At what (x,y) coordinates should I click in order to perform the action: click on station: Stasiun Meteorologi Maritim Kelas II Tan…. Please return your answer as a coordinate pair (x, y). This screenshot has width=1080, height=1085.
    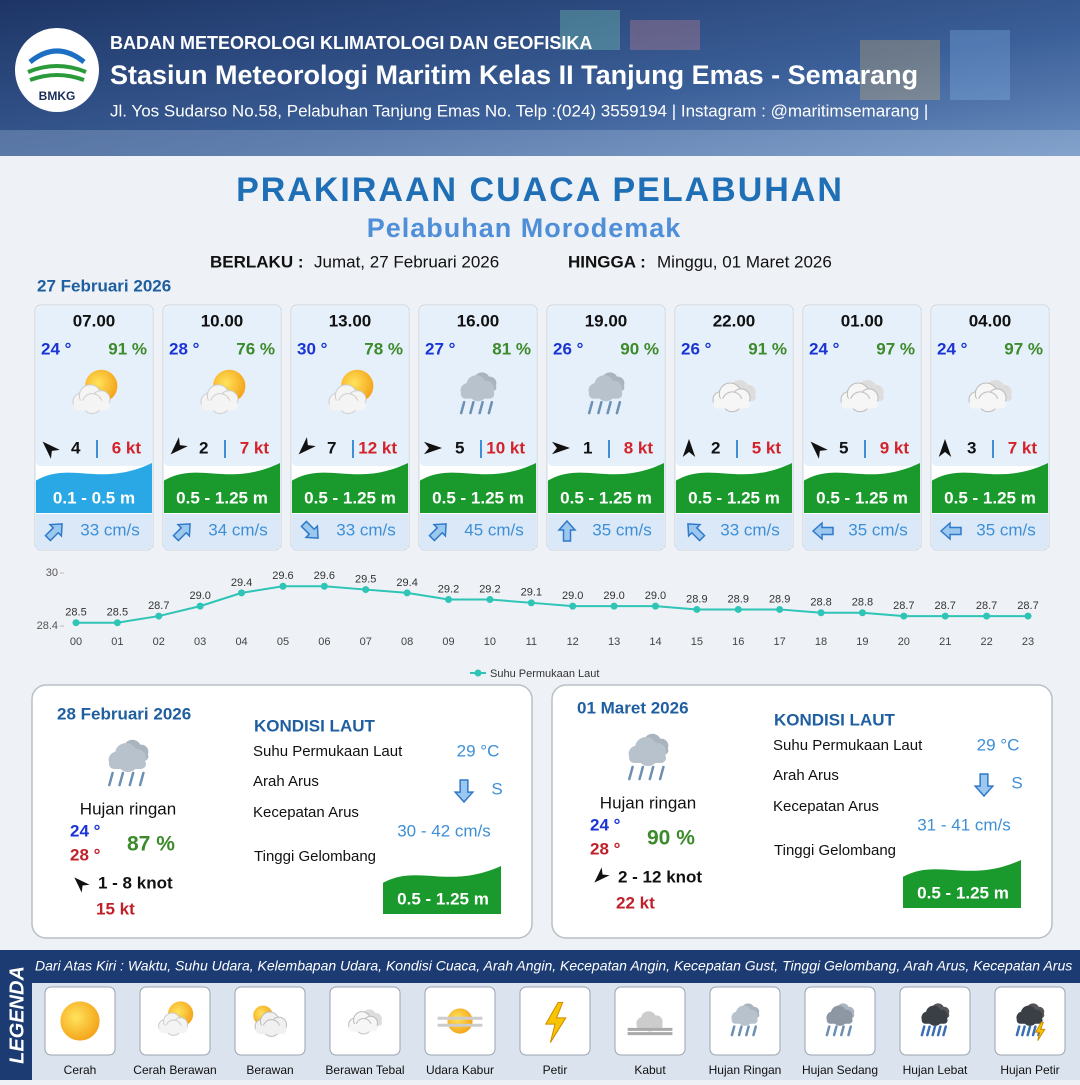
    Looking at the image, I should click on (514, 75).